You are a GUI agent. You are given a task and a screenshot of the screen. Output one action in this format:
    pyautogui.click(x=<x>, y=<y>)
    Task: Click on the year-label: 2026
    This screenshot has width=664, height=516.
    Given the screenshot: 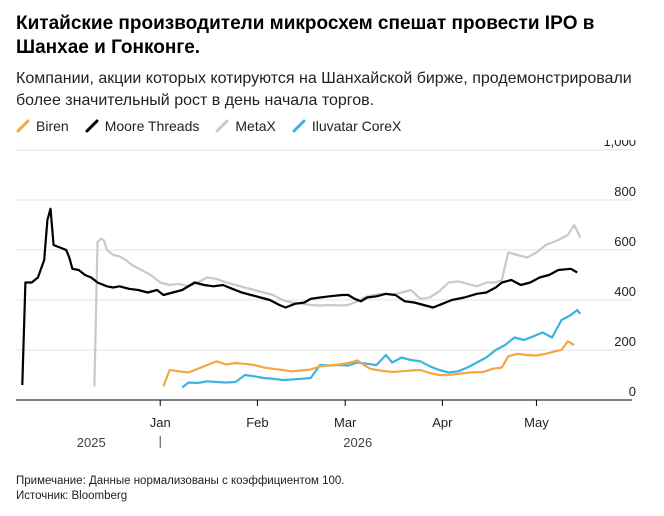 What is the action you would take?
    pyautogui.click(x=357, y=442)
    